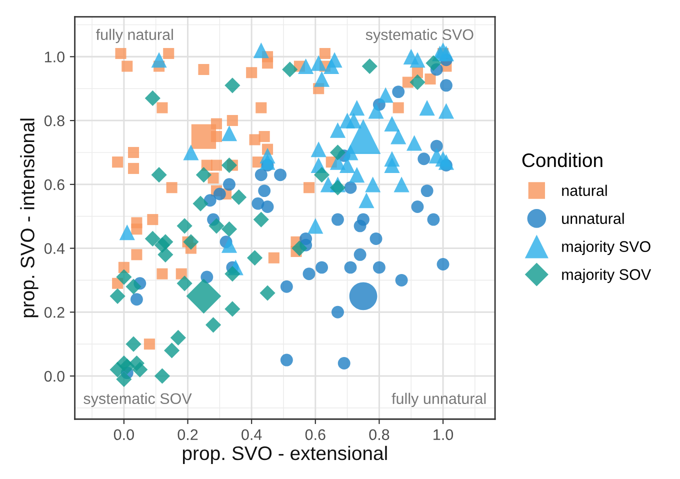 The width and height of the screenshot is (680, 479). I want to click on x-tick-label: 0.0, so click(124, 434).